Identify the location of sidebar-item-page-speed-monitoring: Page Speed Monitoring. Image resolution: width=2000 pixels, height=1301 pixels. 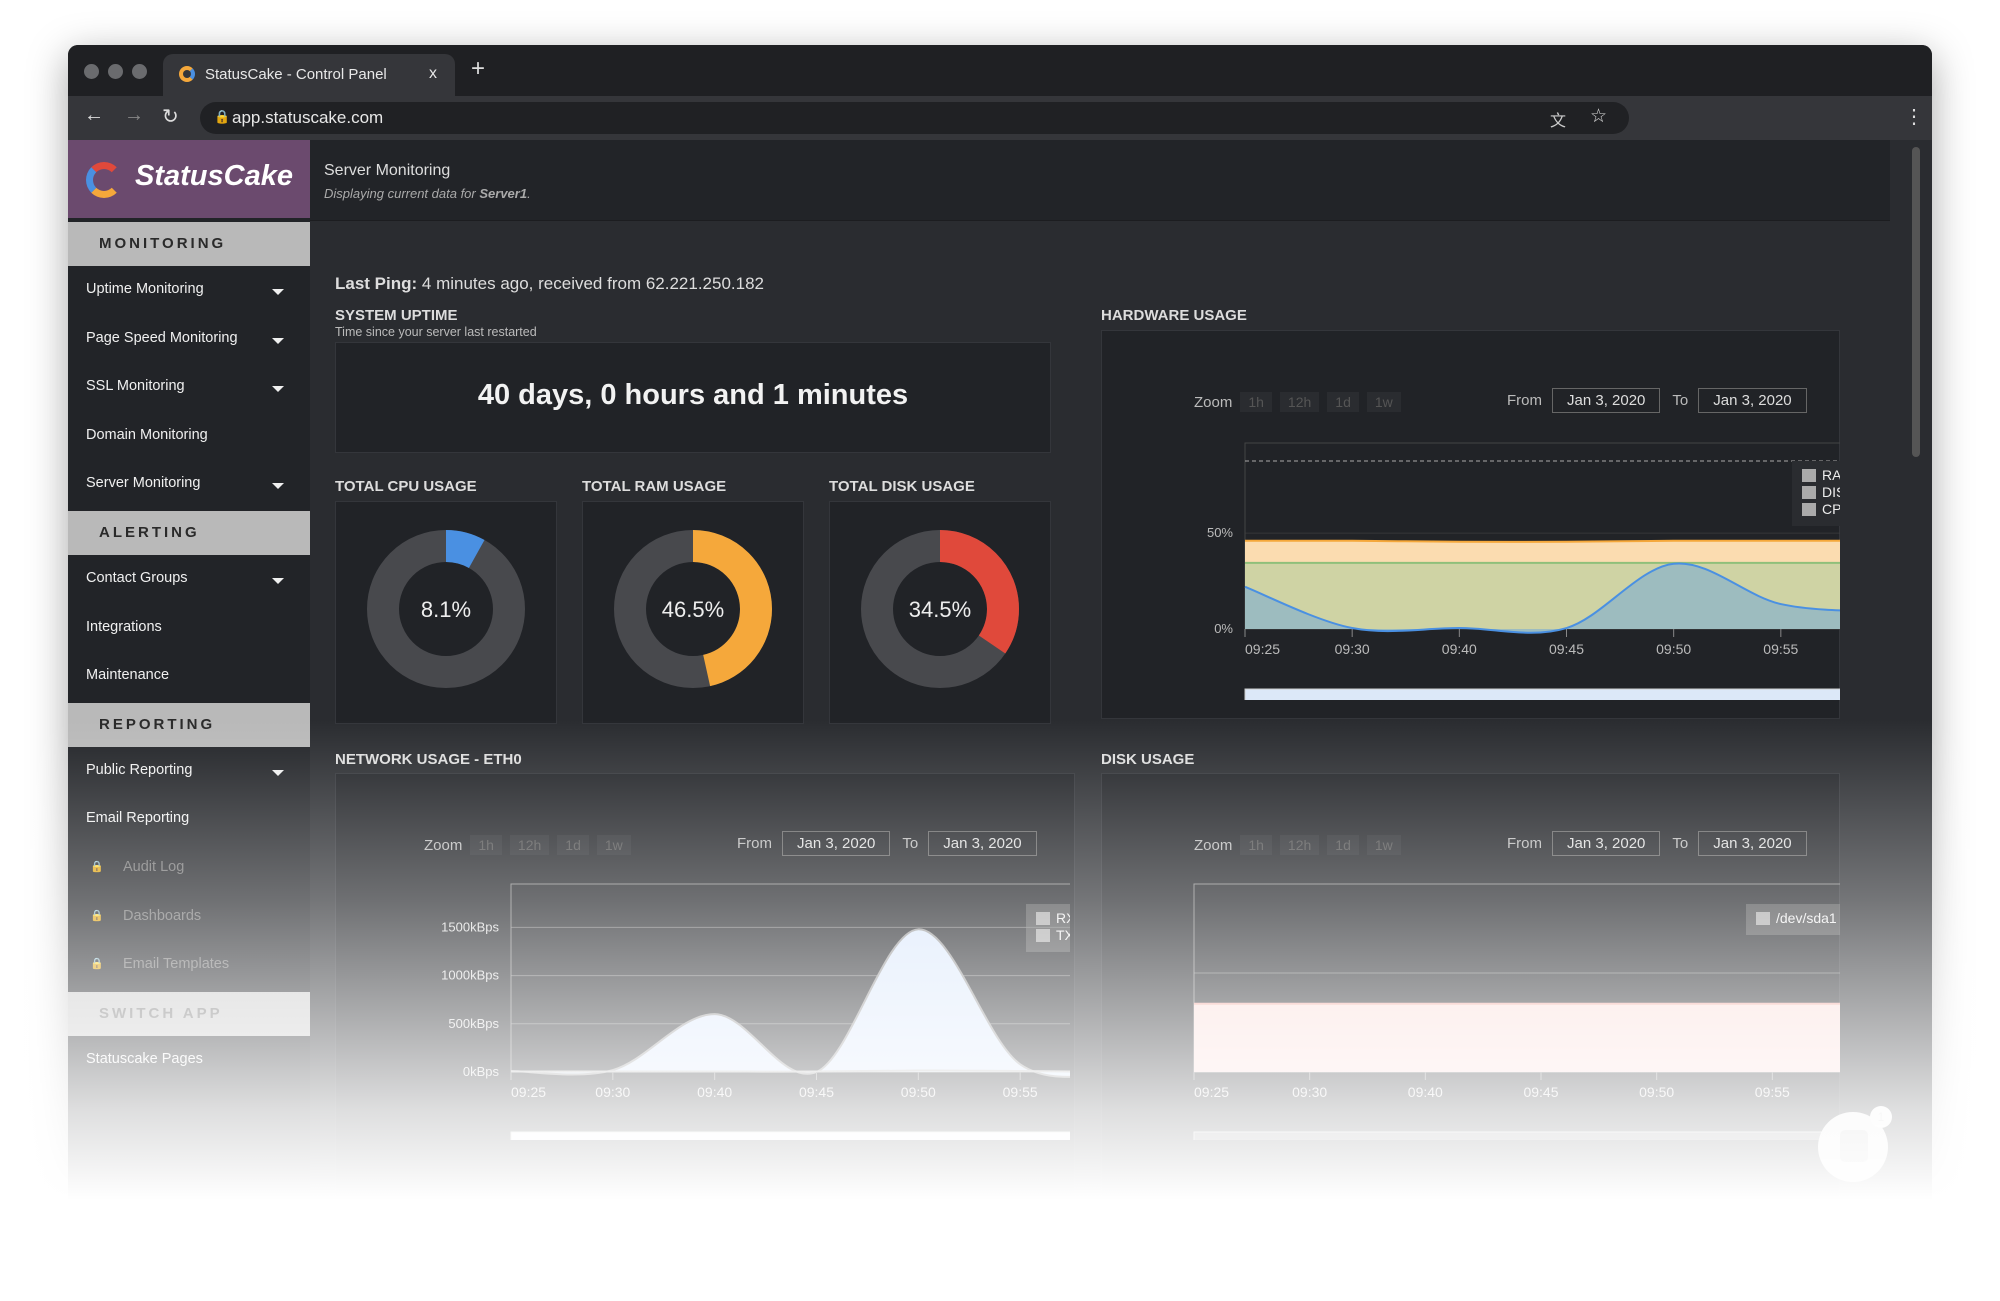
(189, 339).